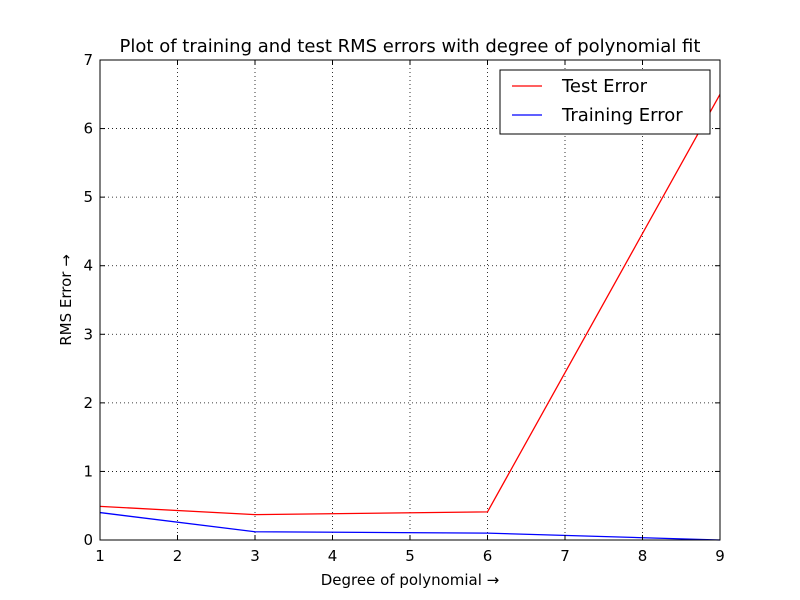  Describe the element at coordinates (488, 556) in the screenshot. I see `x-tick-label: 6` at that location.